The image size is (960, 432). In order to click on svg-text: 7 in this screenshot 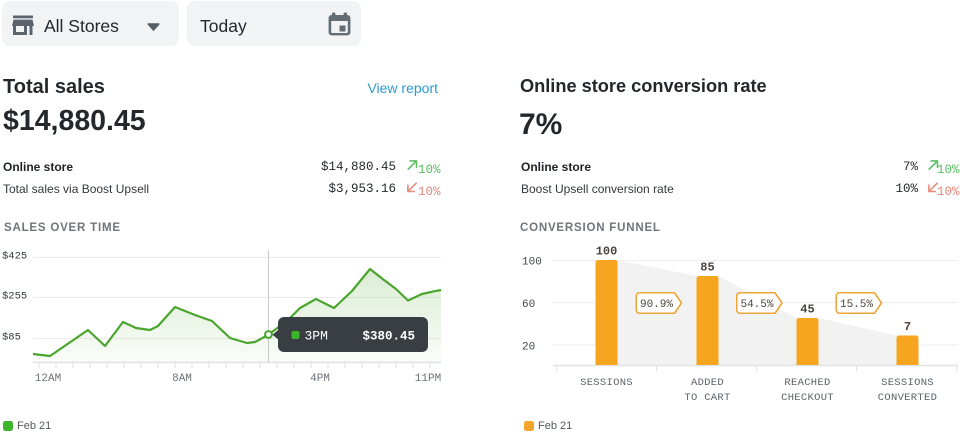, I will do `click(907, 327)`.